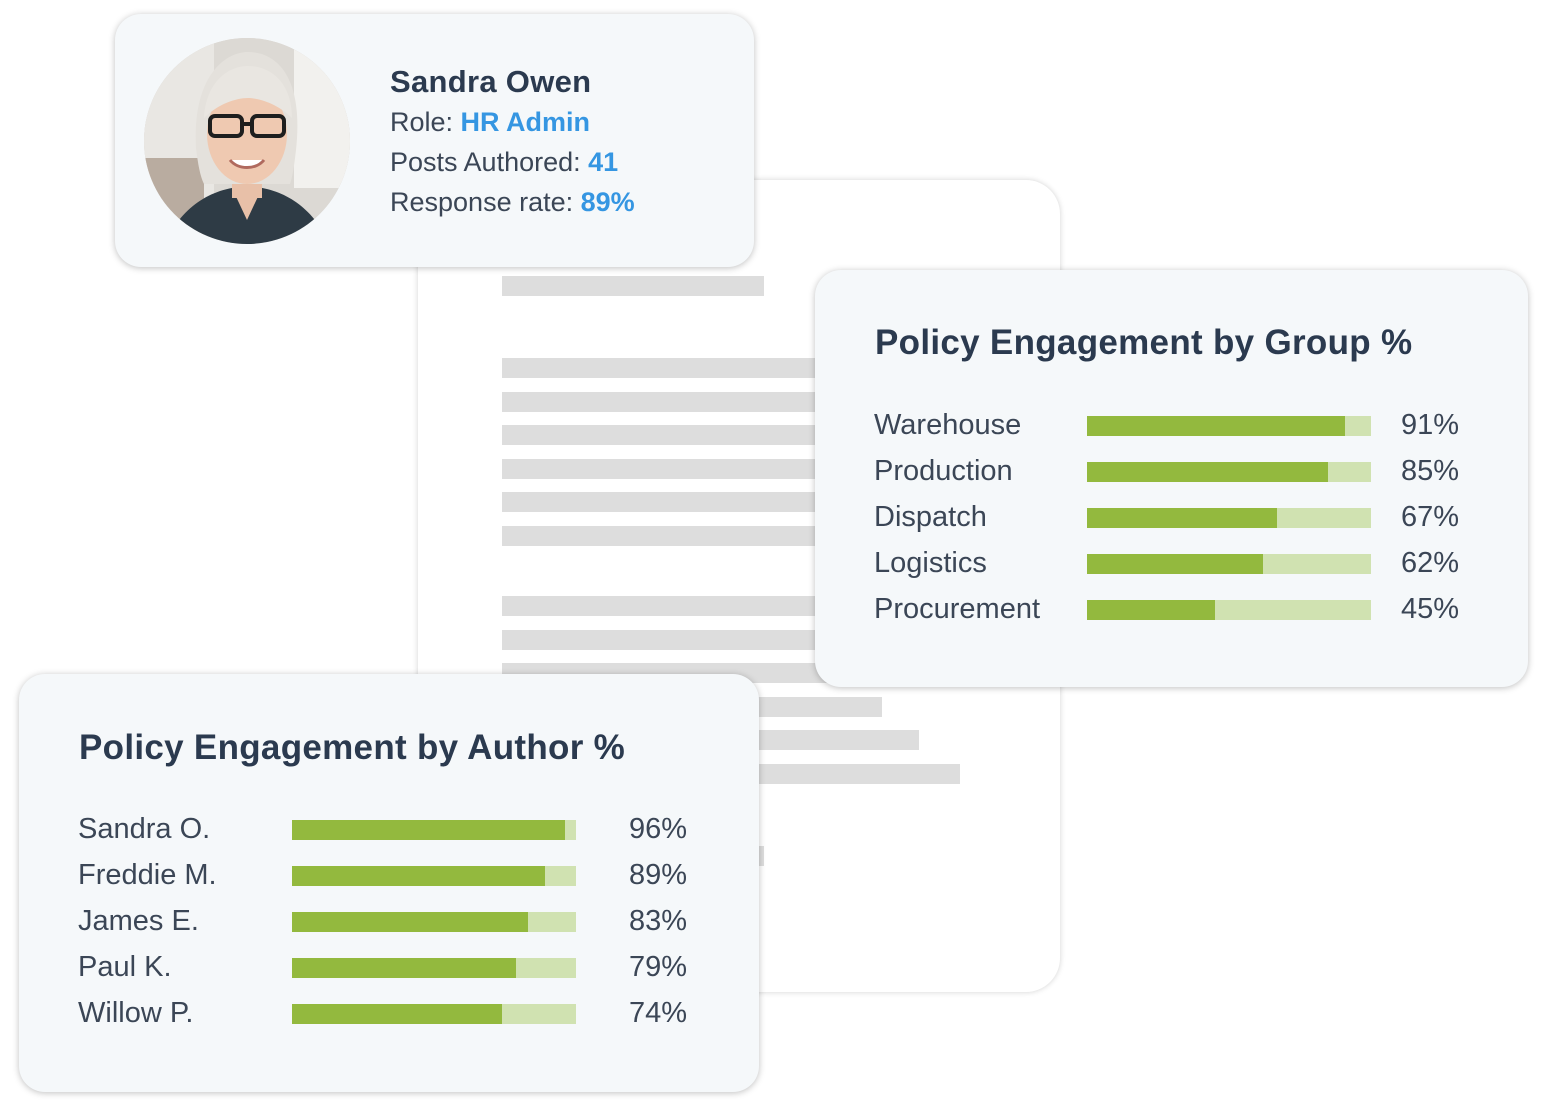 Image resolution: width=1547 pixels, height=1112 pixels. Describe the element at coordinates (948, 425) in the screenshot. I see `bar-label: Warehouse` at that location.